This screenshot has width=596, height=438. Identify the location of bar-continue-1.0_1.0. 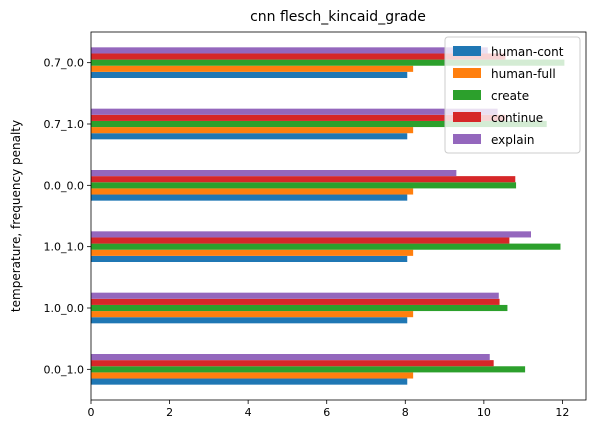
(300, 240).